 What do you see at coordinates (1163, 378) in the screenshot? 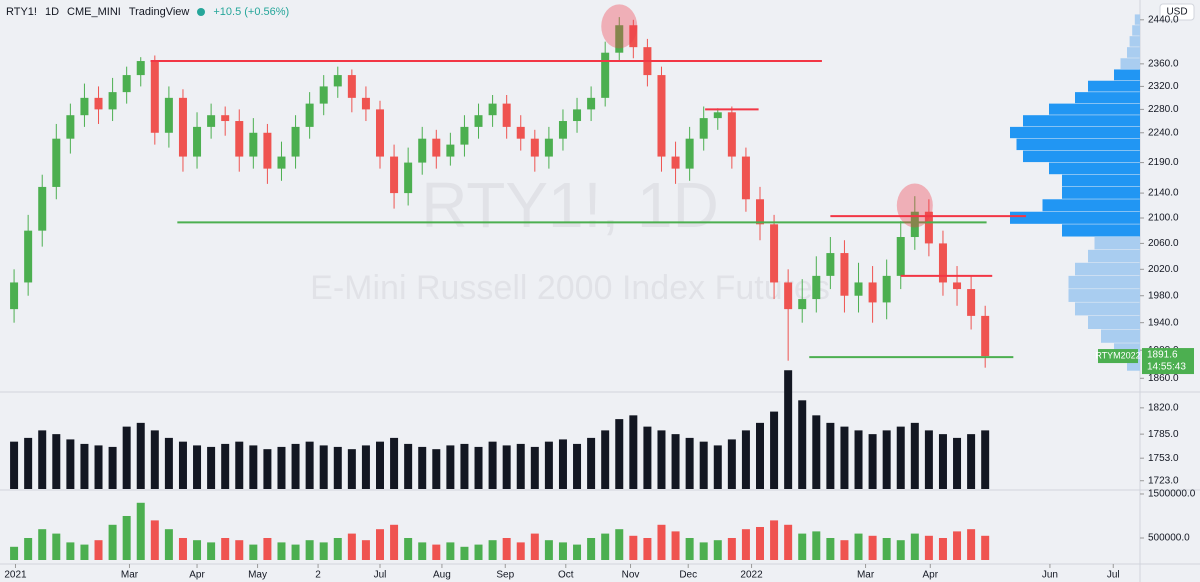
I see `y-tick-label: 1860.0` at bounding box center [1163, 378].